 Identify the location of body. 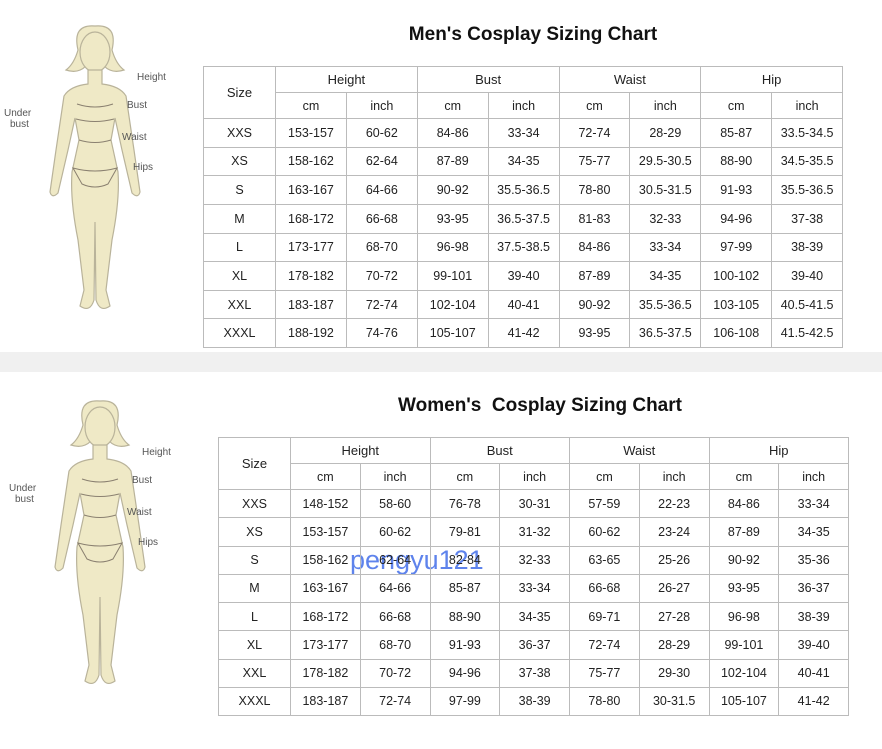
(100, 564).